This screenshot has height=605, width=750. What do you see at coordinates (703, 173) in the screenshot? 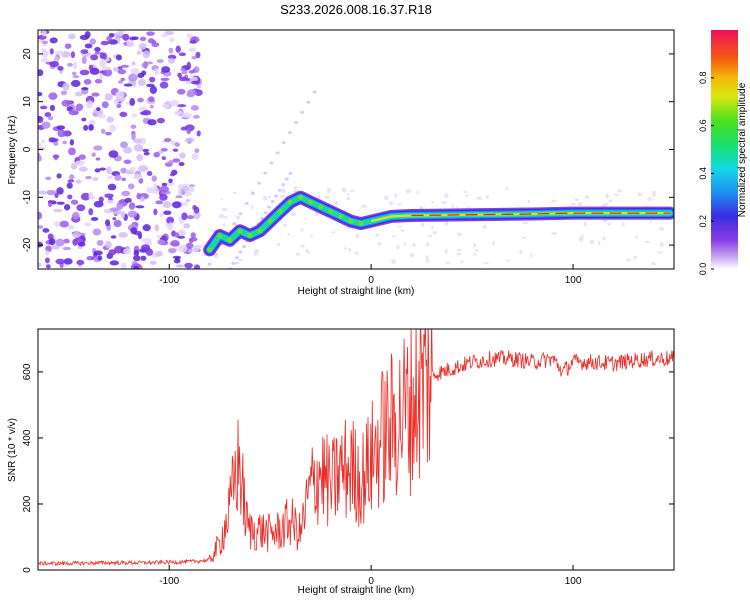
I see `colorbar-tick-label: 0.4` at bounding box center [703, 173].